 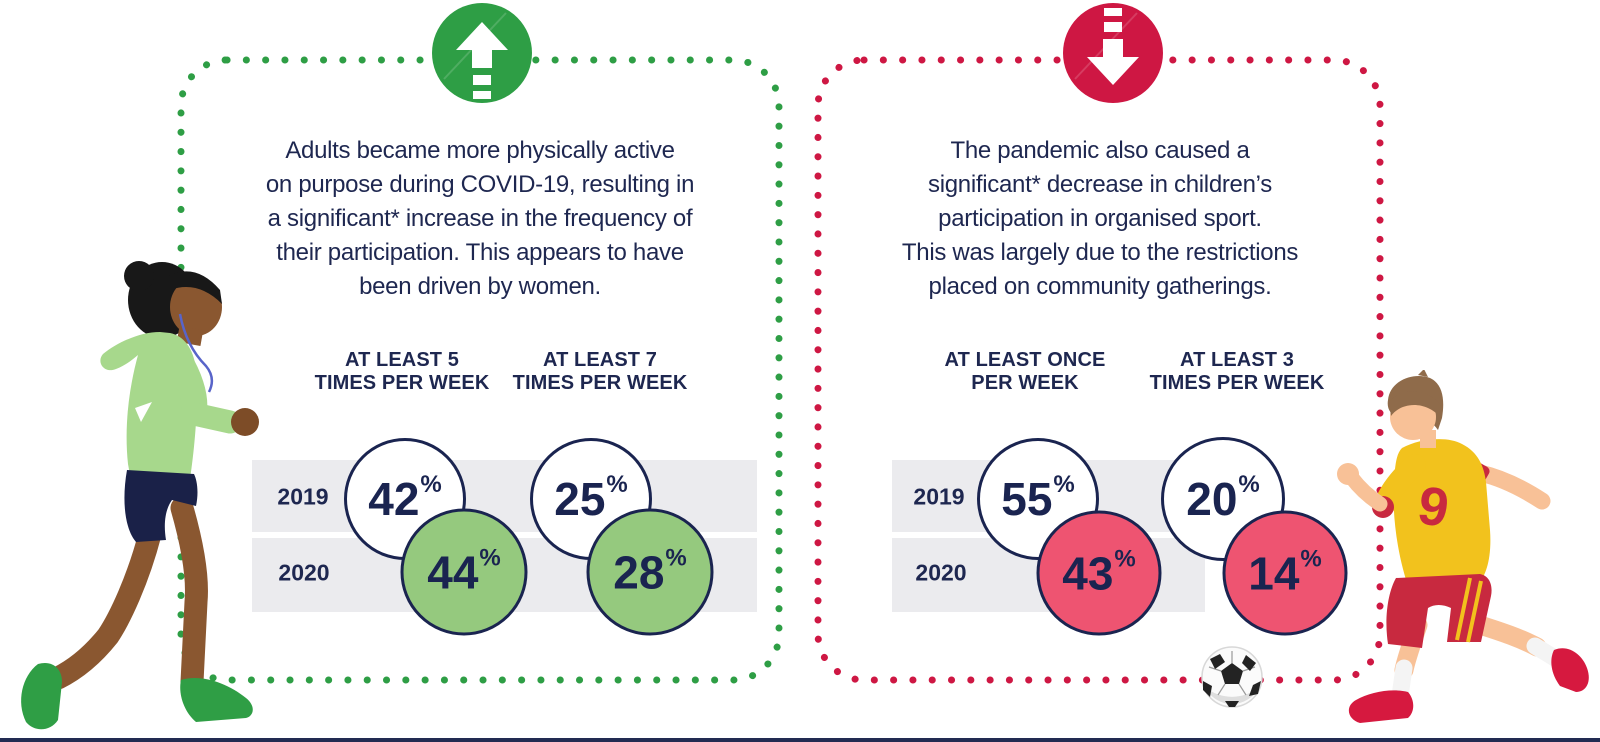 What do you see at coordinates (941, 572) in the screenshot?
I see `right-row-label-2020: 2020` at bounding box center [941, 572].